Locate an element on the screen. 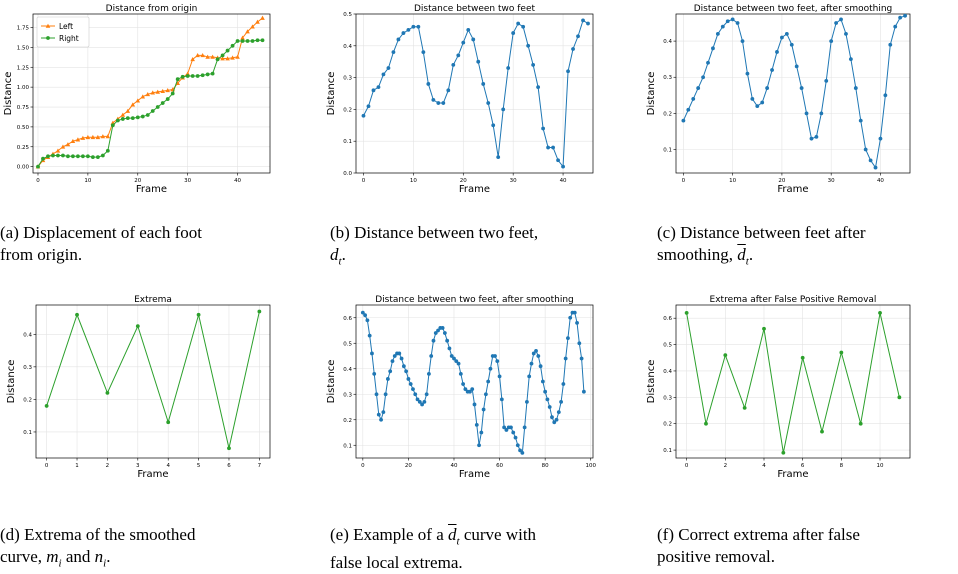  x-tick-label: 8 is located at coordinates (842, 466).